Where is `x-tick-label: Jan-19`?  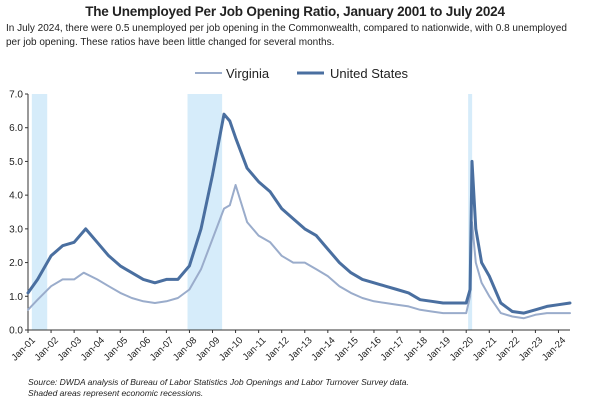
x-tick-label: Jan-19 is located at coordinates (439, 349).